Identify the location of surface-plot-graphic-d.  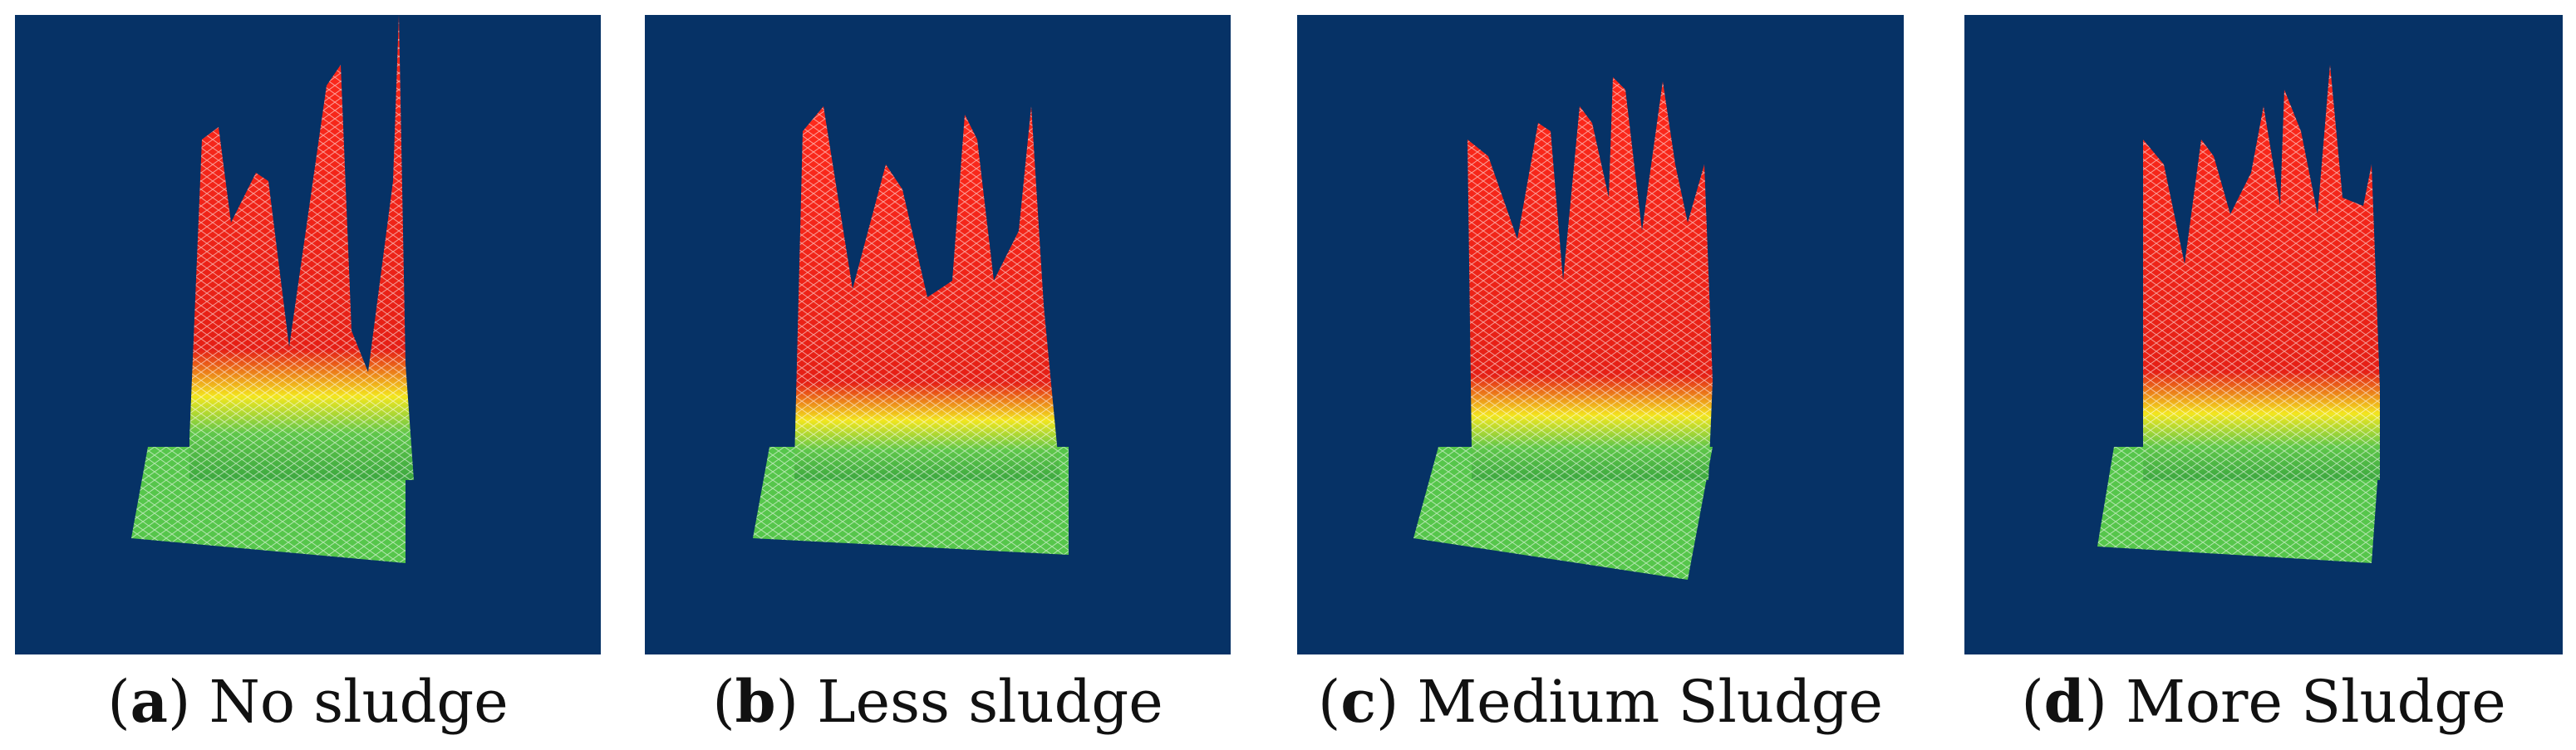
(2238, 314).